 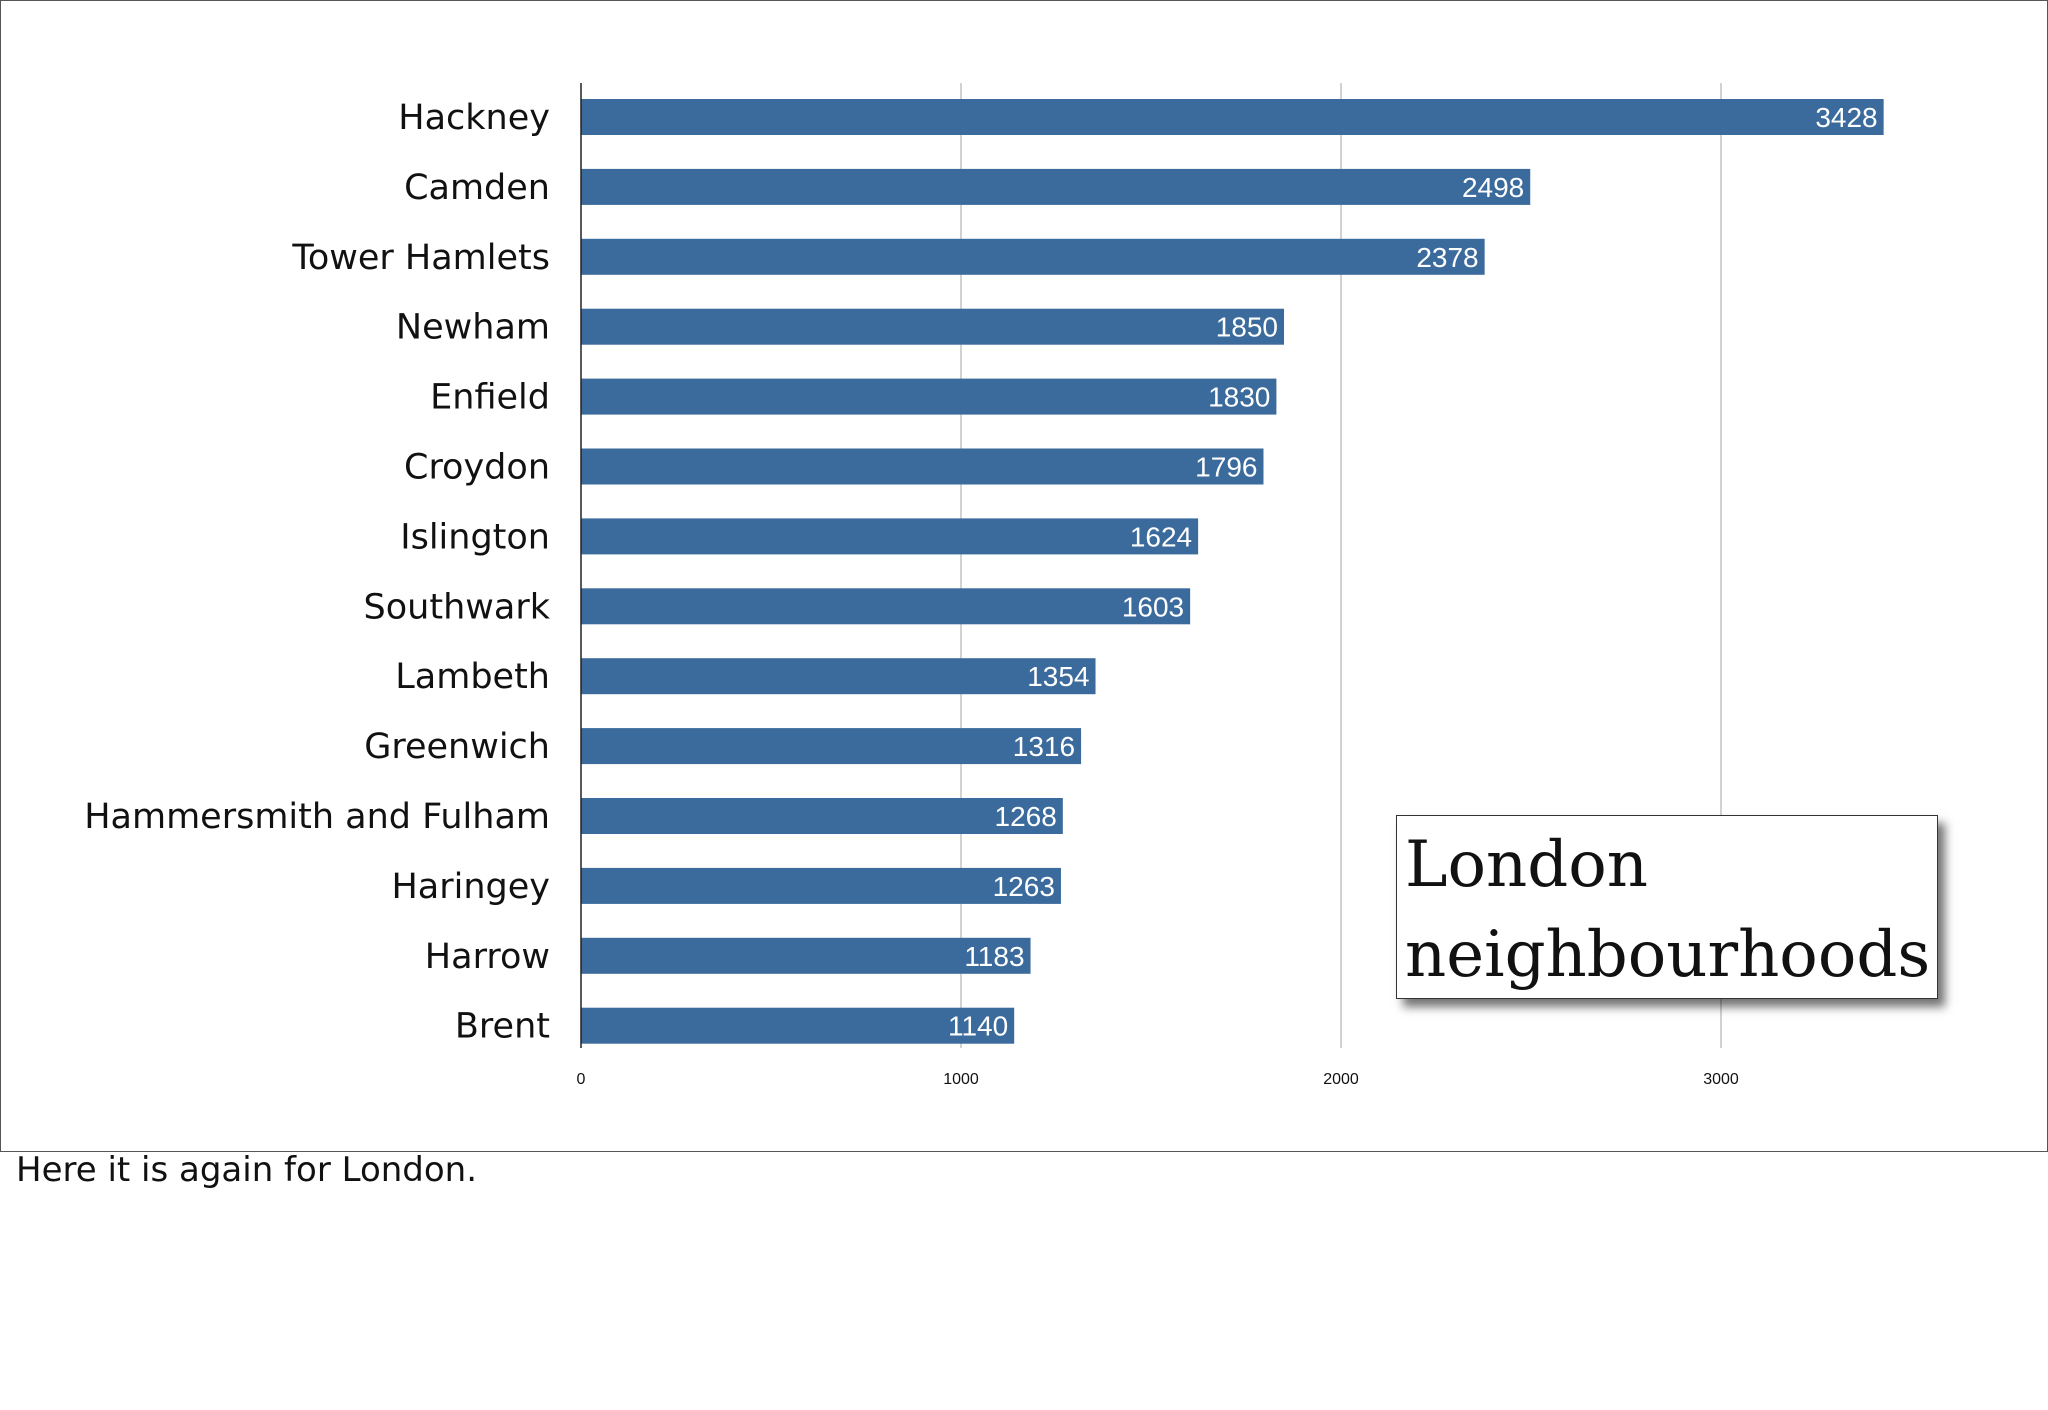 I want to click on category-label: Hackney, so click(x=474, y=118).